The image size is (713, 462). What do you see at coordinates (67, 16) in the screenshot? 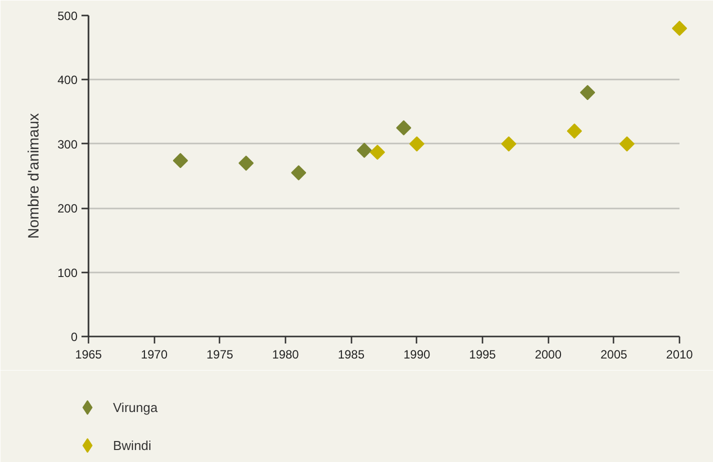
I see `y-tick-label: 500` at bounding box center [67, 16].